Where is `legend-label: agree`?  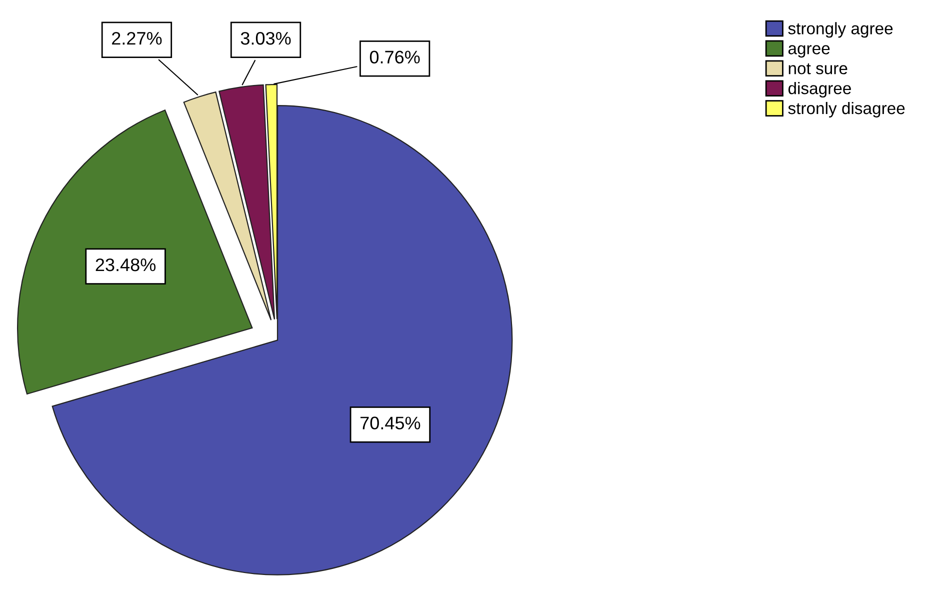
legend-label: agree is located at coordinates (809, 51).